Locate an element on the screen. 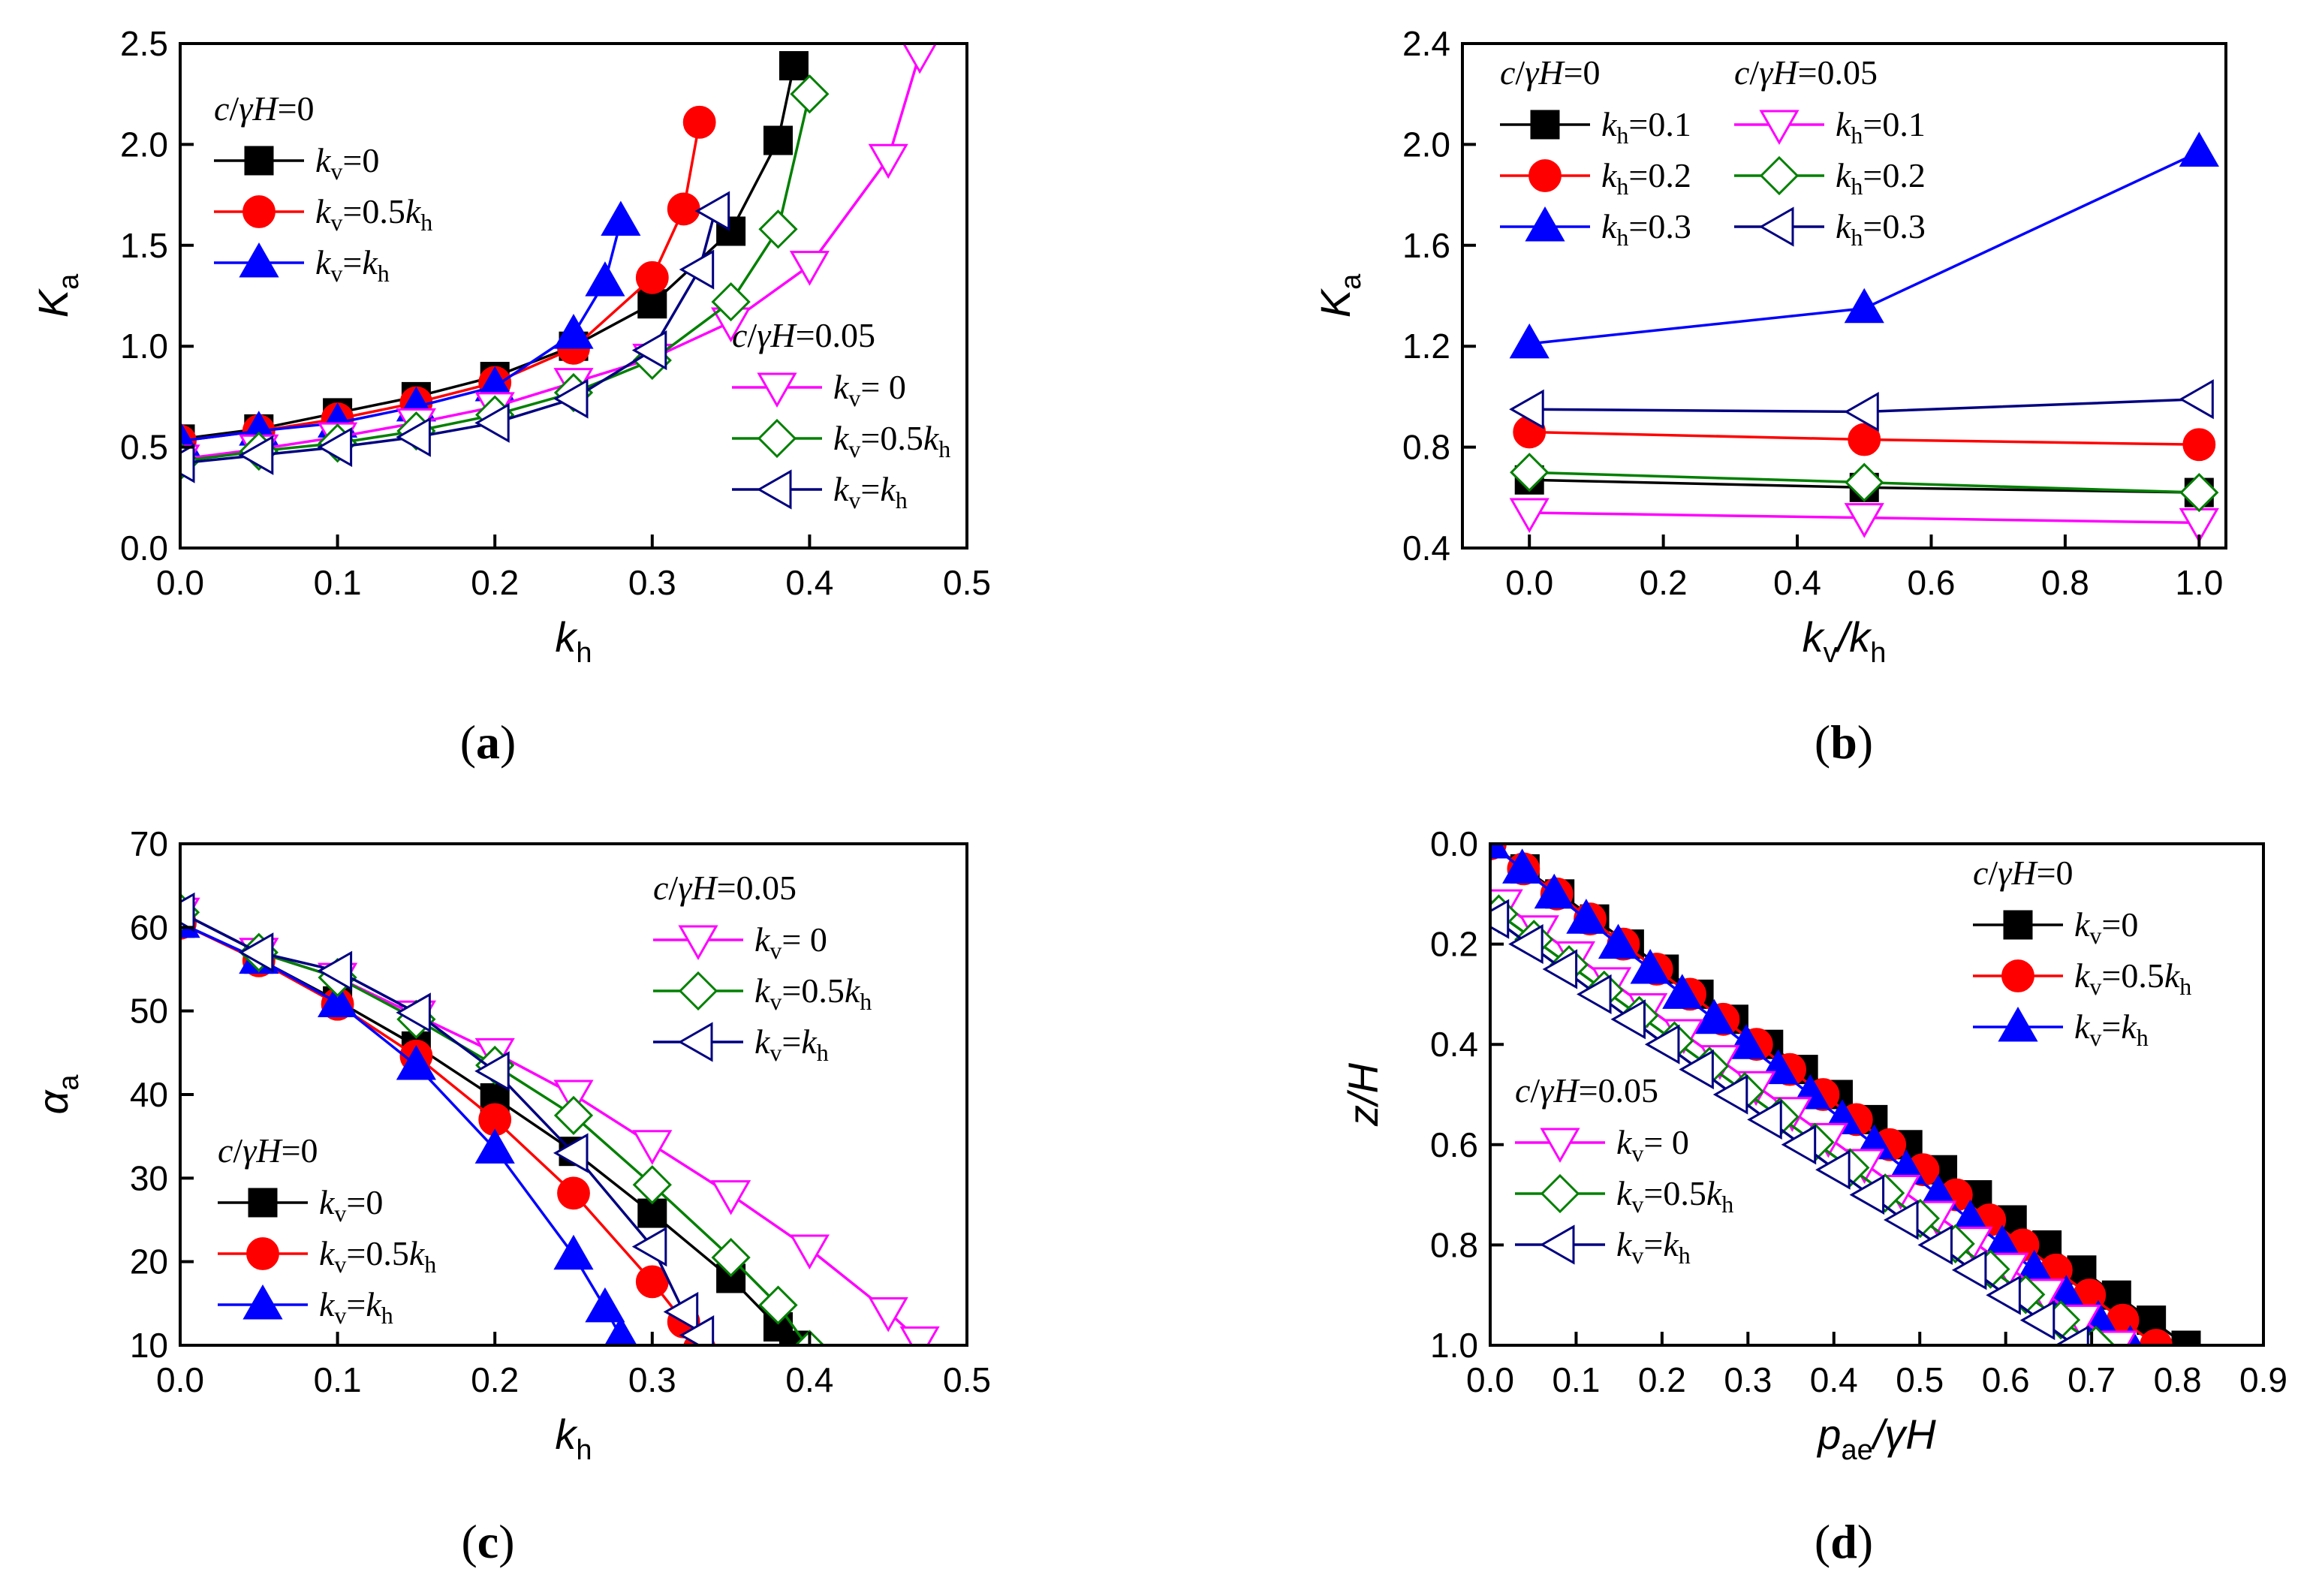 This screenshot has width=2313, height=1596. legend-label: kv=0.5kh is located at coordinates (1674, 1196).